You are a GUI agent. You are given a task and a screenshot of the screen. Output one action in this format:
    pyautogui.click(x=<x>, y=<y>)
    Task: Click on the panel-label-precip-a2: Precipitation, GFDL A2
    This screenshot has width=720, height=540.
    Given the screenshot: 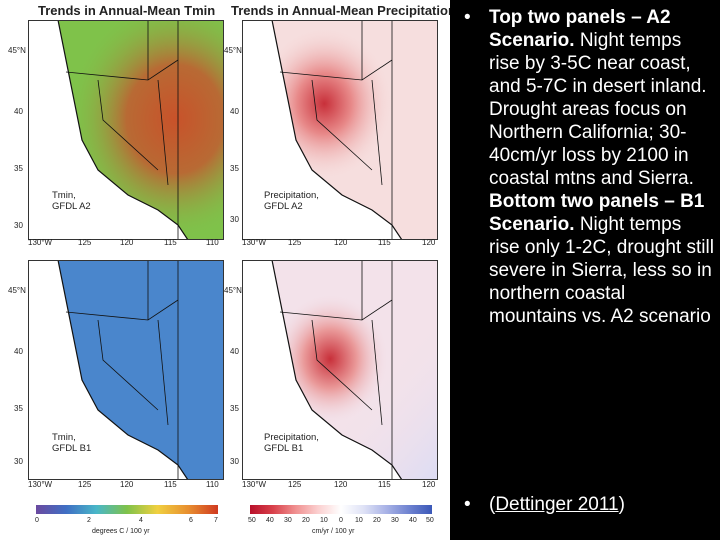 What is the action you would take?
    pyautogui.click(x=291, y=201)
    